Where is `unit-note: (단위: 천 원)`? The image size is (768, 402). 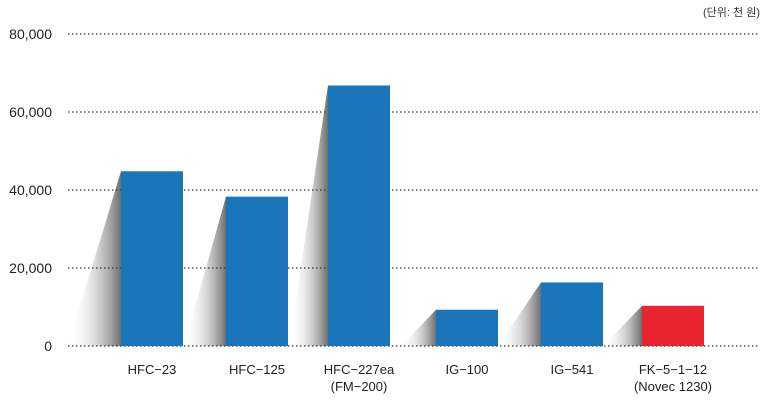
unit-note: (단위: 천 원) is located at coordinates (731, 13).